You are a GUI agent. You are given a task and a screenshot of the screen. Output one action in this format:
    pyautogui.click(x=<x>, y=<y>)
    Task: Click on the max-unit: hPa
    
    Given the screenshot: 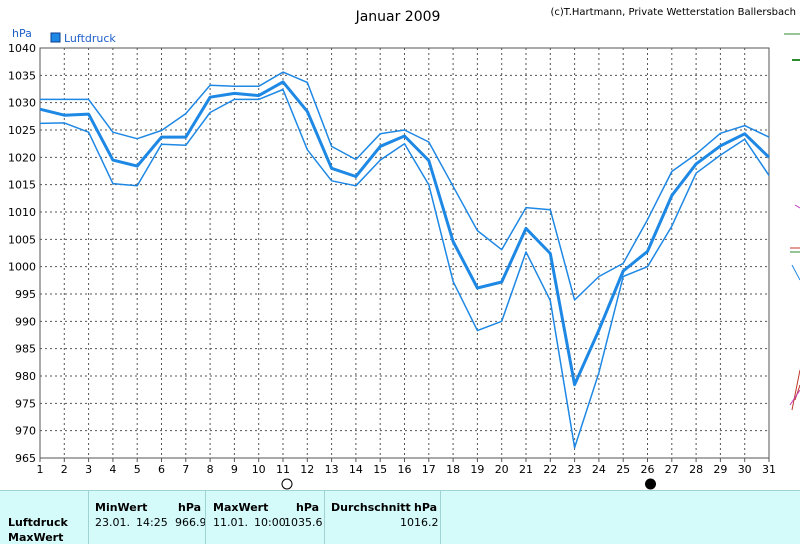 What is the action you would take?
    pyautogui.click(x=308, y=507)
    